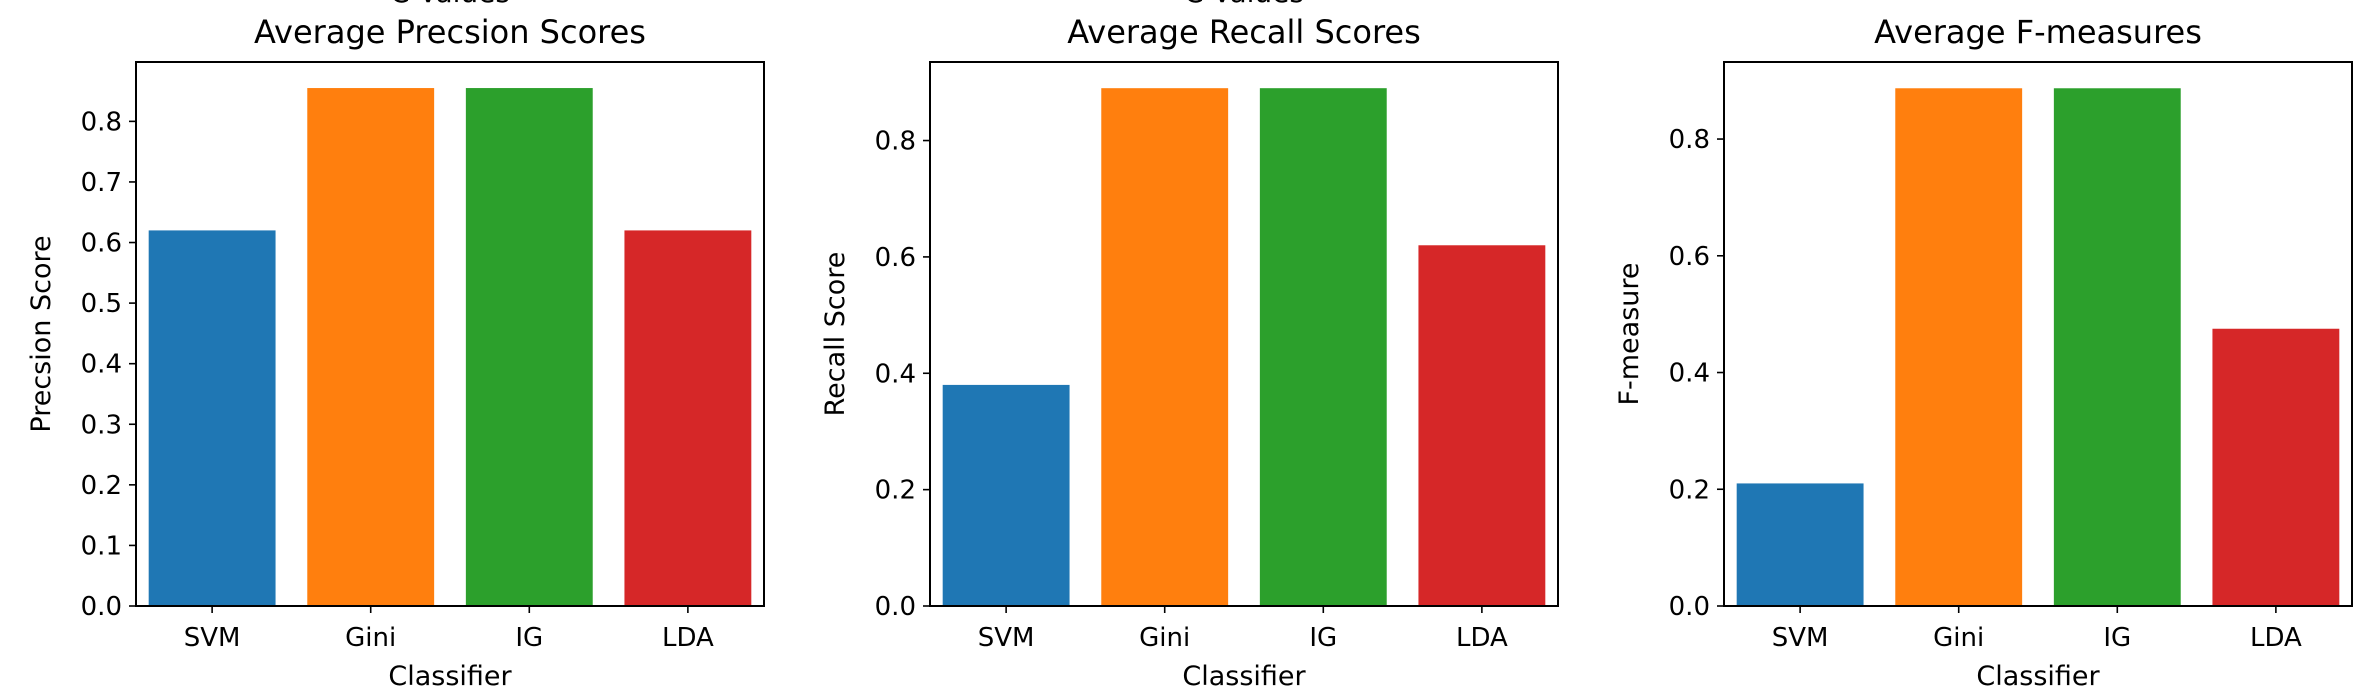  Describe the element at coordinates (101, 425) in the screenshot. I see `y-tick-label: 0.3` at that location.